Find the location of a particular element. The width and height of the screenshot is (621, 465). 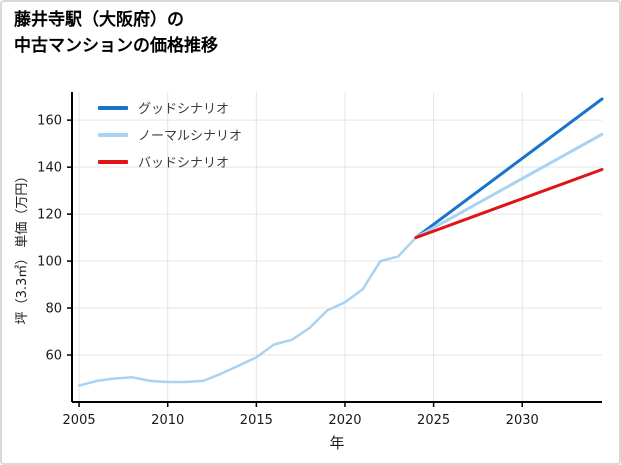

y-tick-label: 80 is located at coordinates (53, 309).